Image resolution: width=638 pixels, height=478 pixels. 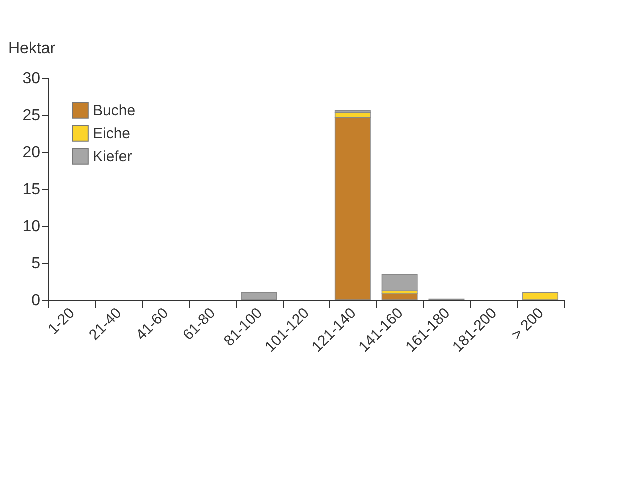 I want to click on legend-label: Eiche, so click(x=112, y=134).